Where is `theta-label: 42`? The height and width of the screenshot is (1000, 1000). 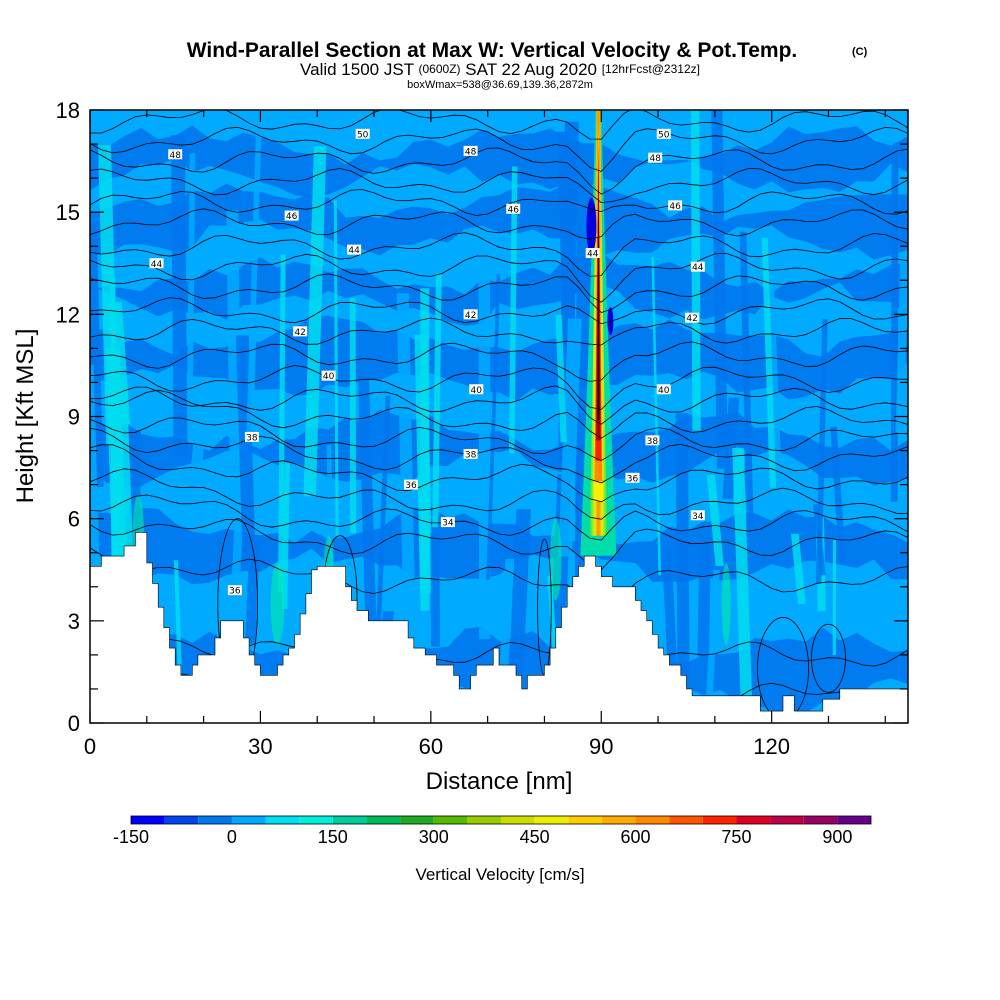
theta-label: 42 is located at coordinates (300, 332).